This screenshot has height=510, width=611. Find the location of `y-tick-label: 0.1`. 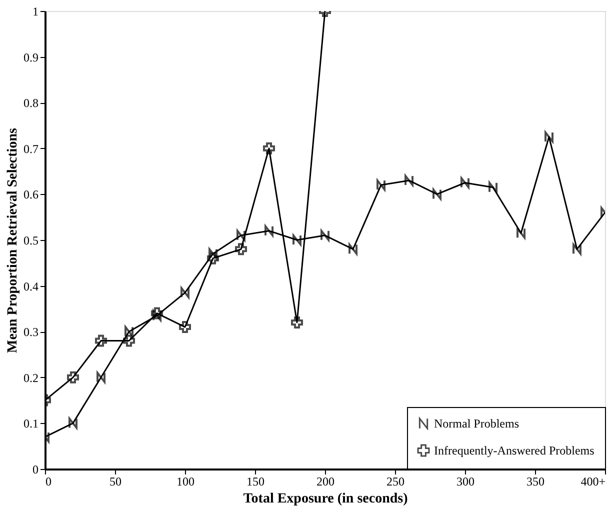

y-tick-label: 0.1 is located at coordinates (31, 423).